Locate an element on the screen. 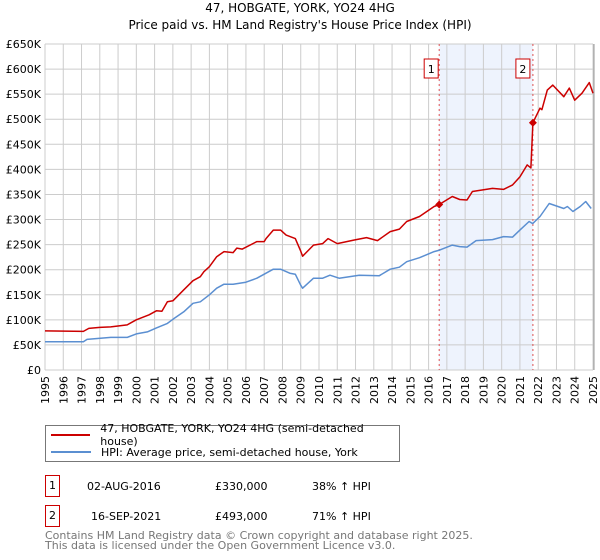 The width and height of the screenshot is (600, 560). x-tick-label: 1996 is located at coordinates (63, 390).